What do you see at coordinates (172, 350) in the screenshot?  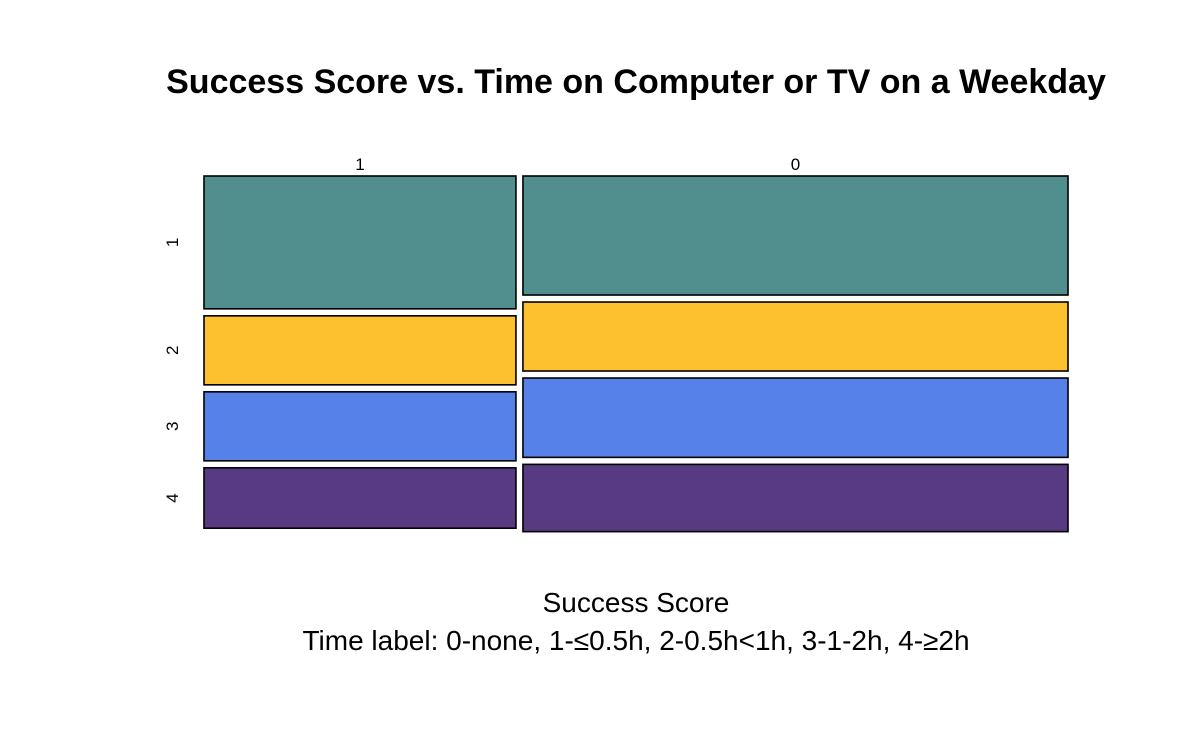 I see `row-tick-label: 2` at bounding box center [172, 350].